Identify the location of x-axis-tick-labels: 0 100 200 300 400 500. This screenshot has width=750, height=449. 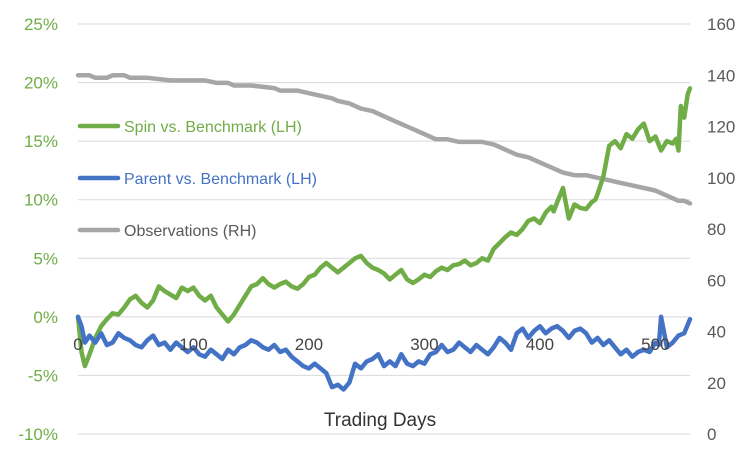
(371, 344).